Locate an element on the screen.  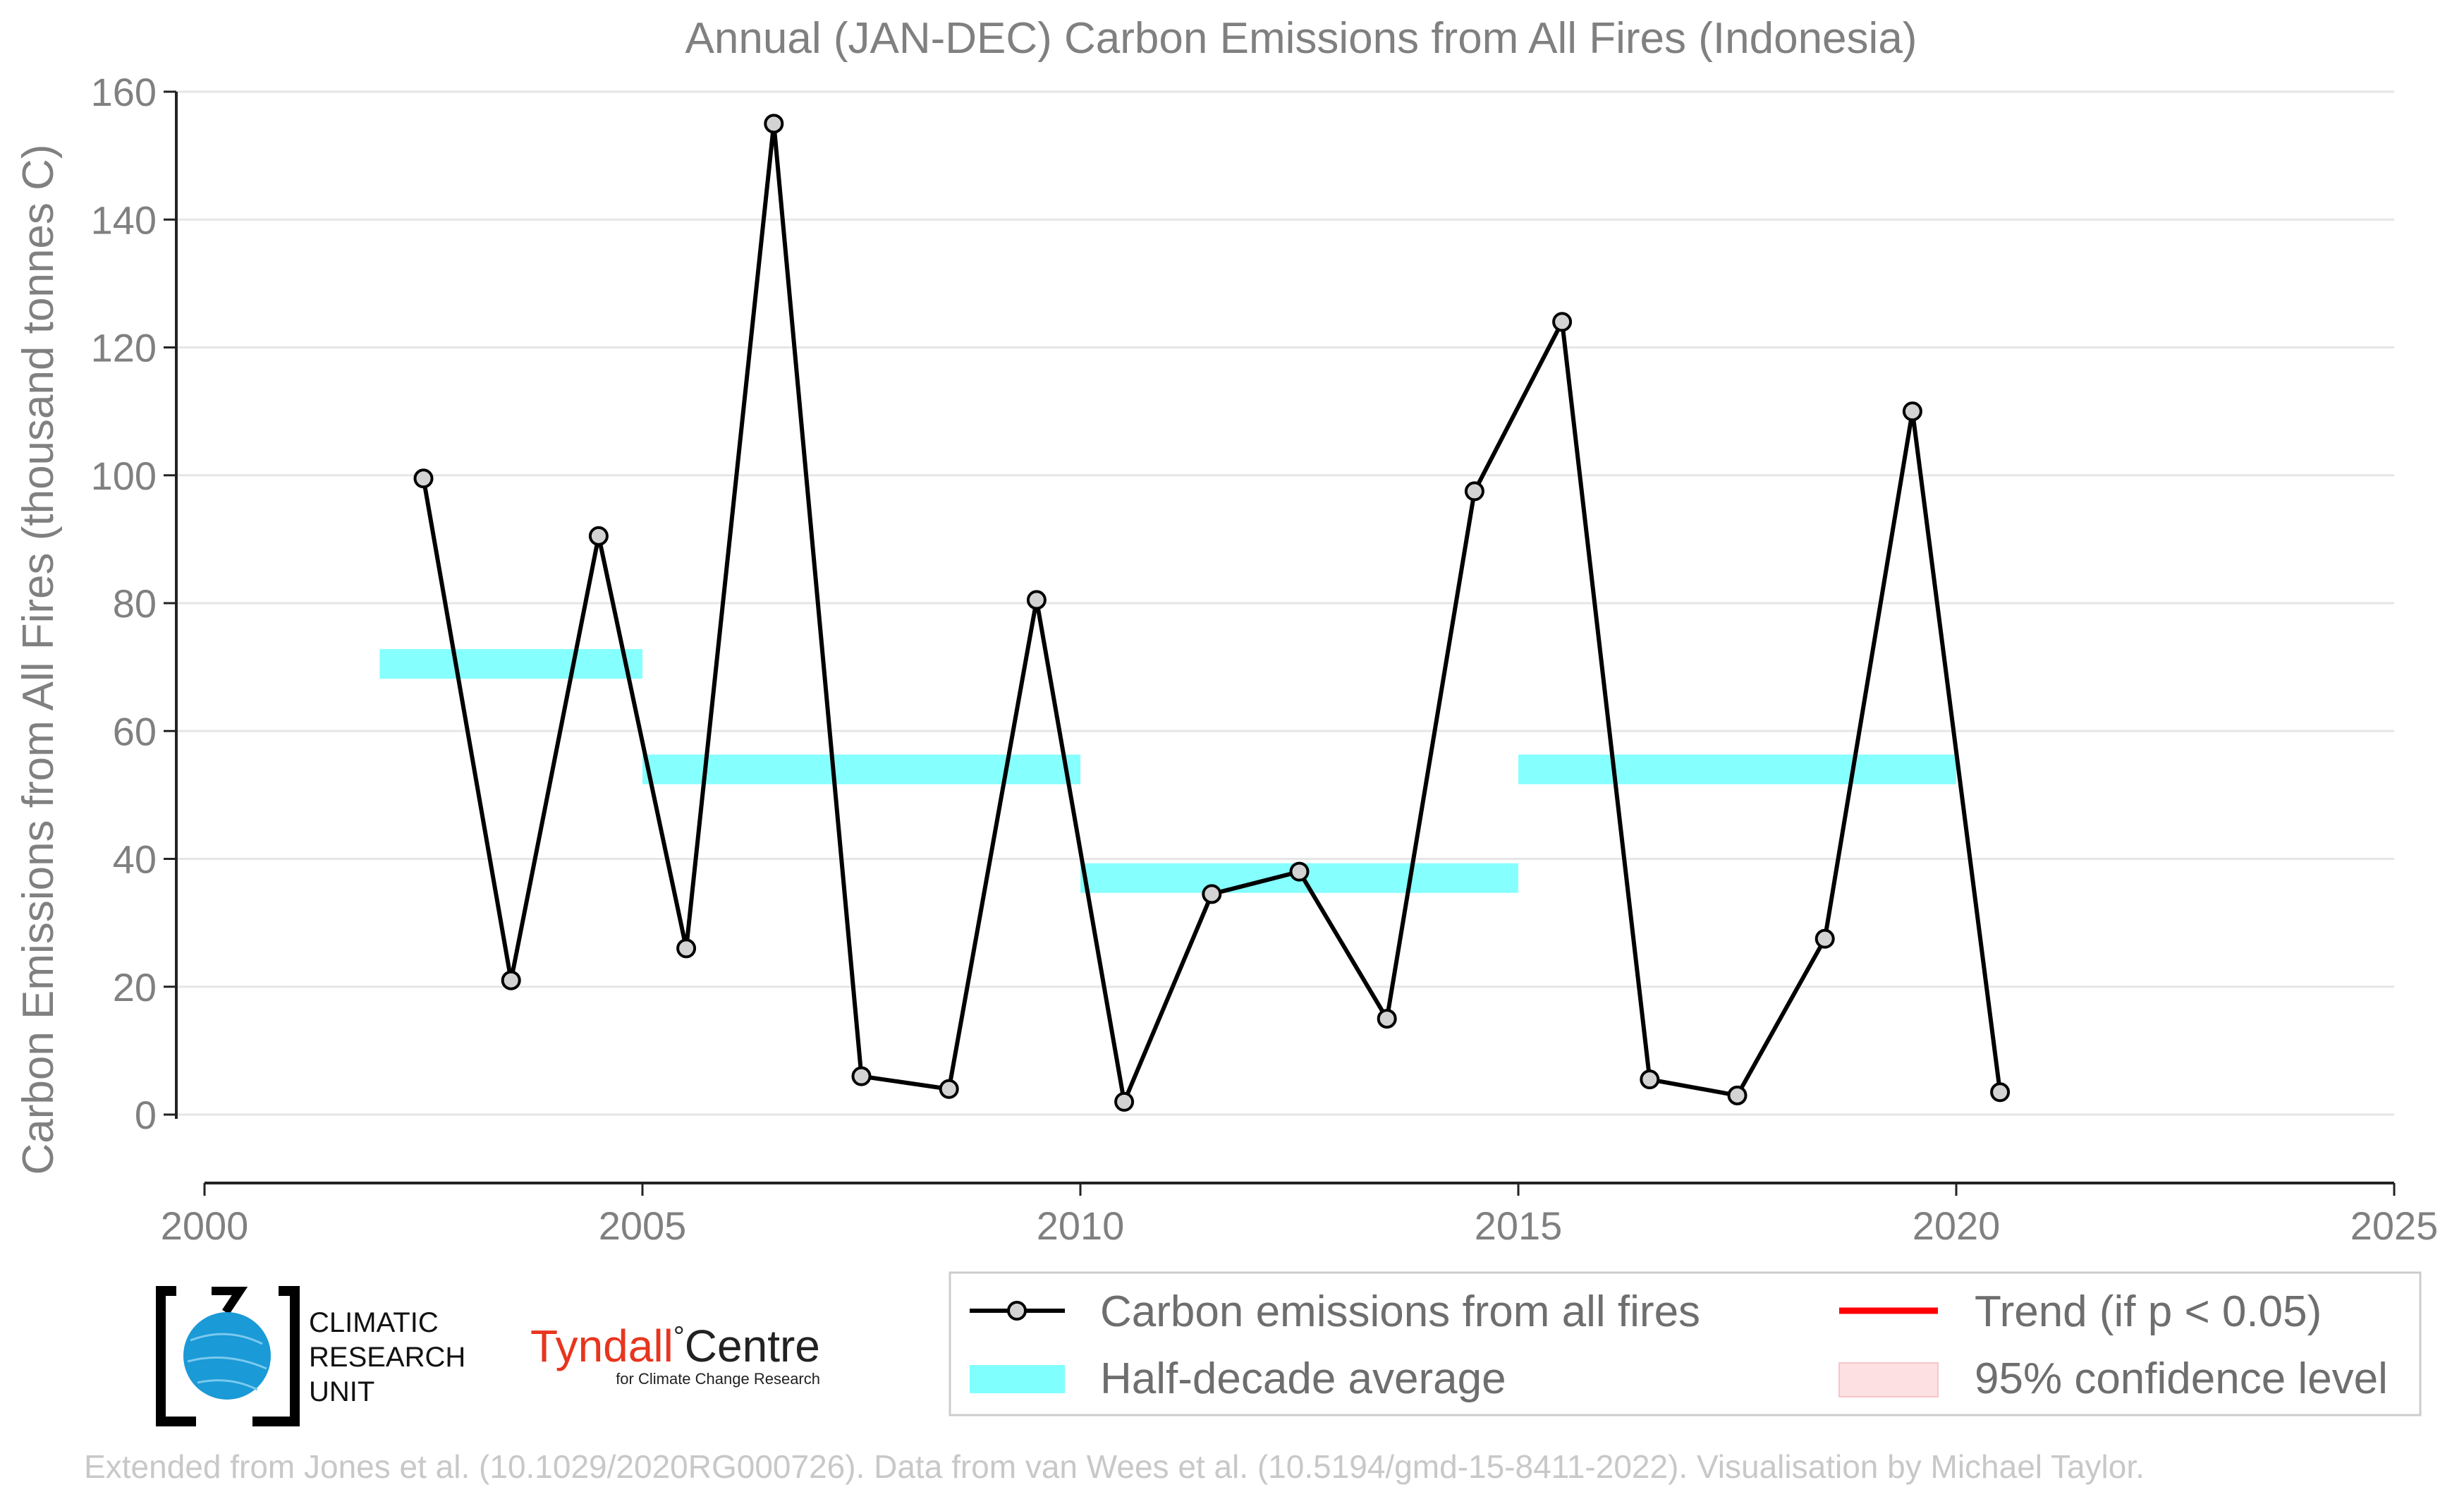
data-point-2011.5 is located at coordinates (1212, 894).